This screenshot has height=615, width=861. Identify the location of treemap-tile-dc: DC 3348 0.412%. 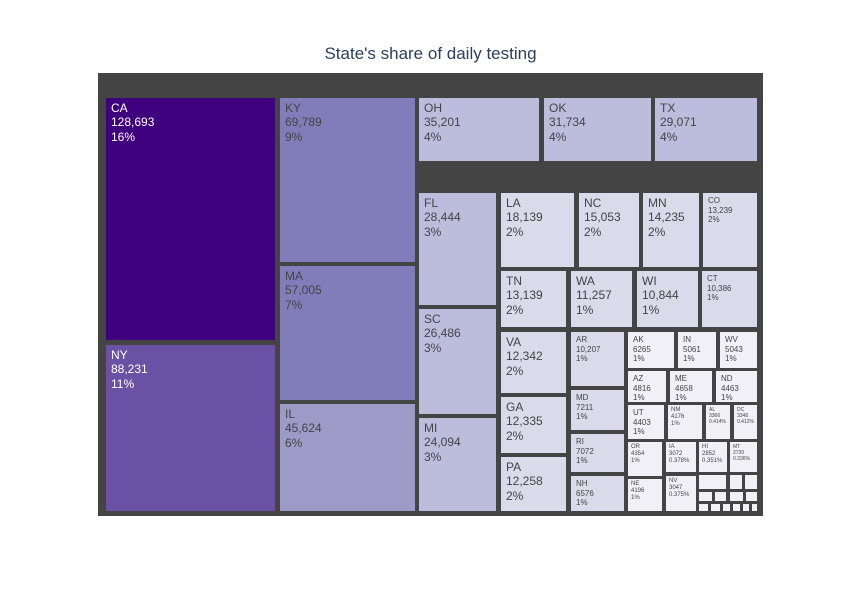
(745, 422).